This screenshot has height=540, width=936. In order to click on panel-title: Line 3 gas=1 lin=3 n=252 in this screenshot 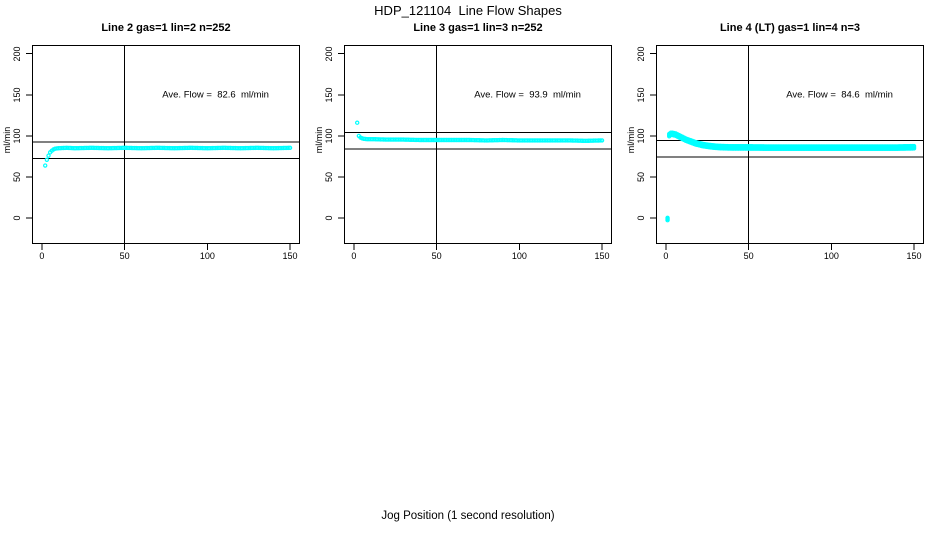, I will do `click(478, 28)`.